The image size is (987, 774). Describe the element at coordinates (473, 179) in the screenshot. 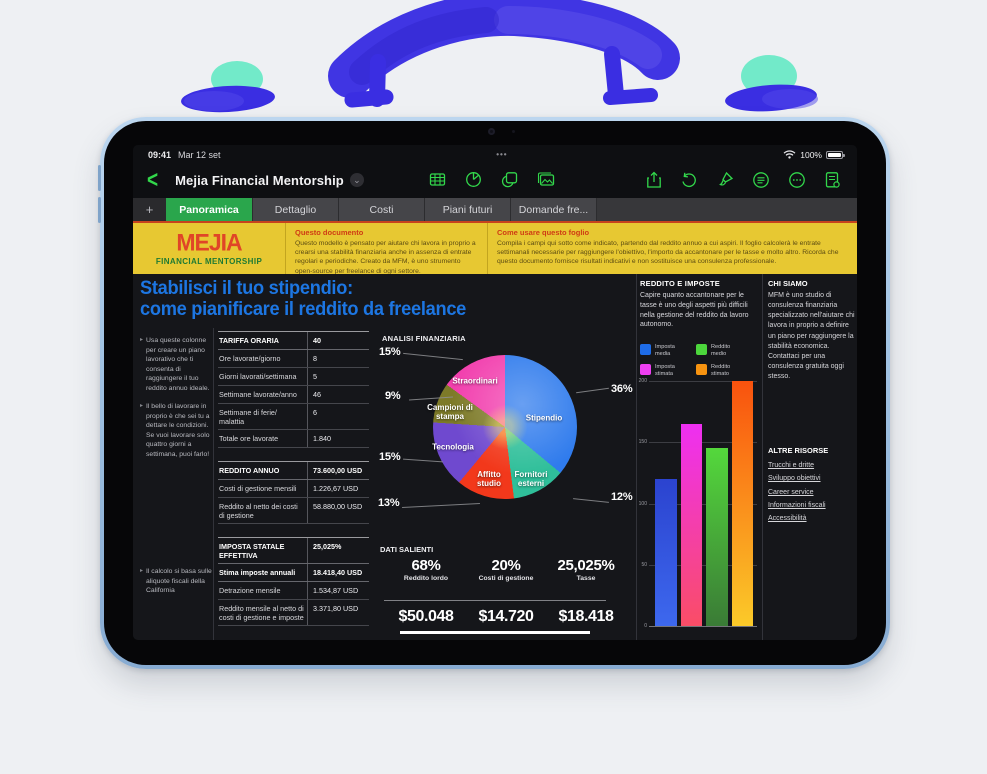

I see `insert-chart-icon` at that location.